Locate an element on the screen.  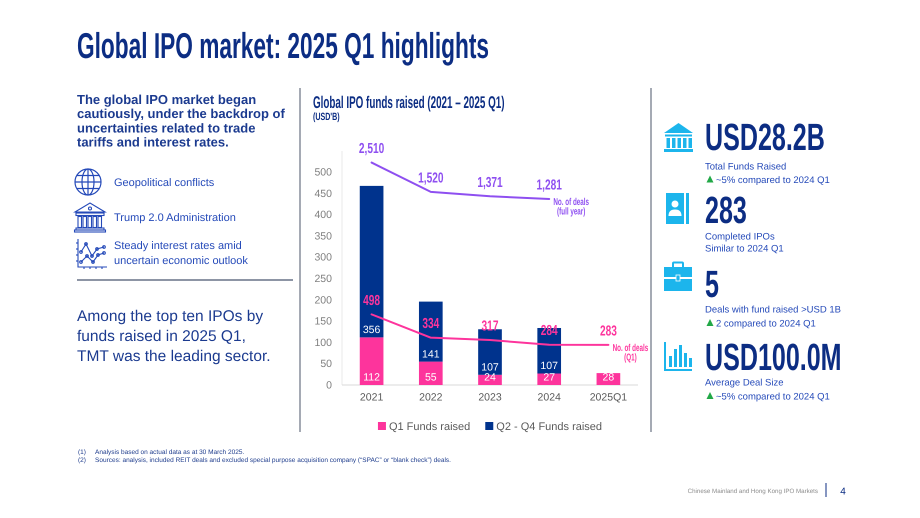
y-tick-label: 300 is located at coordinates (323, 258).